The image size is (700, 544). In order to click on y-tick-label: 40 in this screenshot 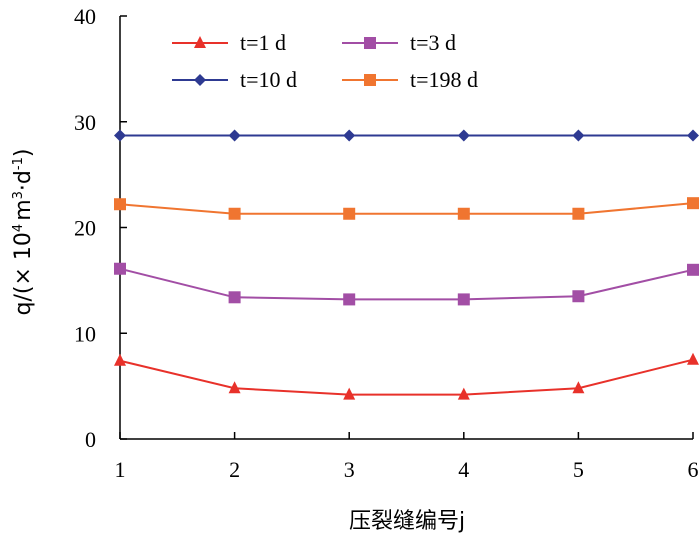, I will do `click(85, 16)`.